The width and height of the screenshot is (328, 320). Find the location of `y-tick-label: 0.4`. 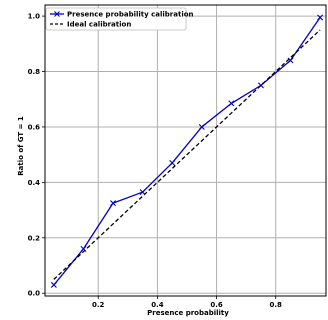

y-tick-label: 0.4 is located at coordinates (34, 183).